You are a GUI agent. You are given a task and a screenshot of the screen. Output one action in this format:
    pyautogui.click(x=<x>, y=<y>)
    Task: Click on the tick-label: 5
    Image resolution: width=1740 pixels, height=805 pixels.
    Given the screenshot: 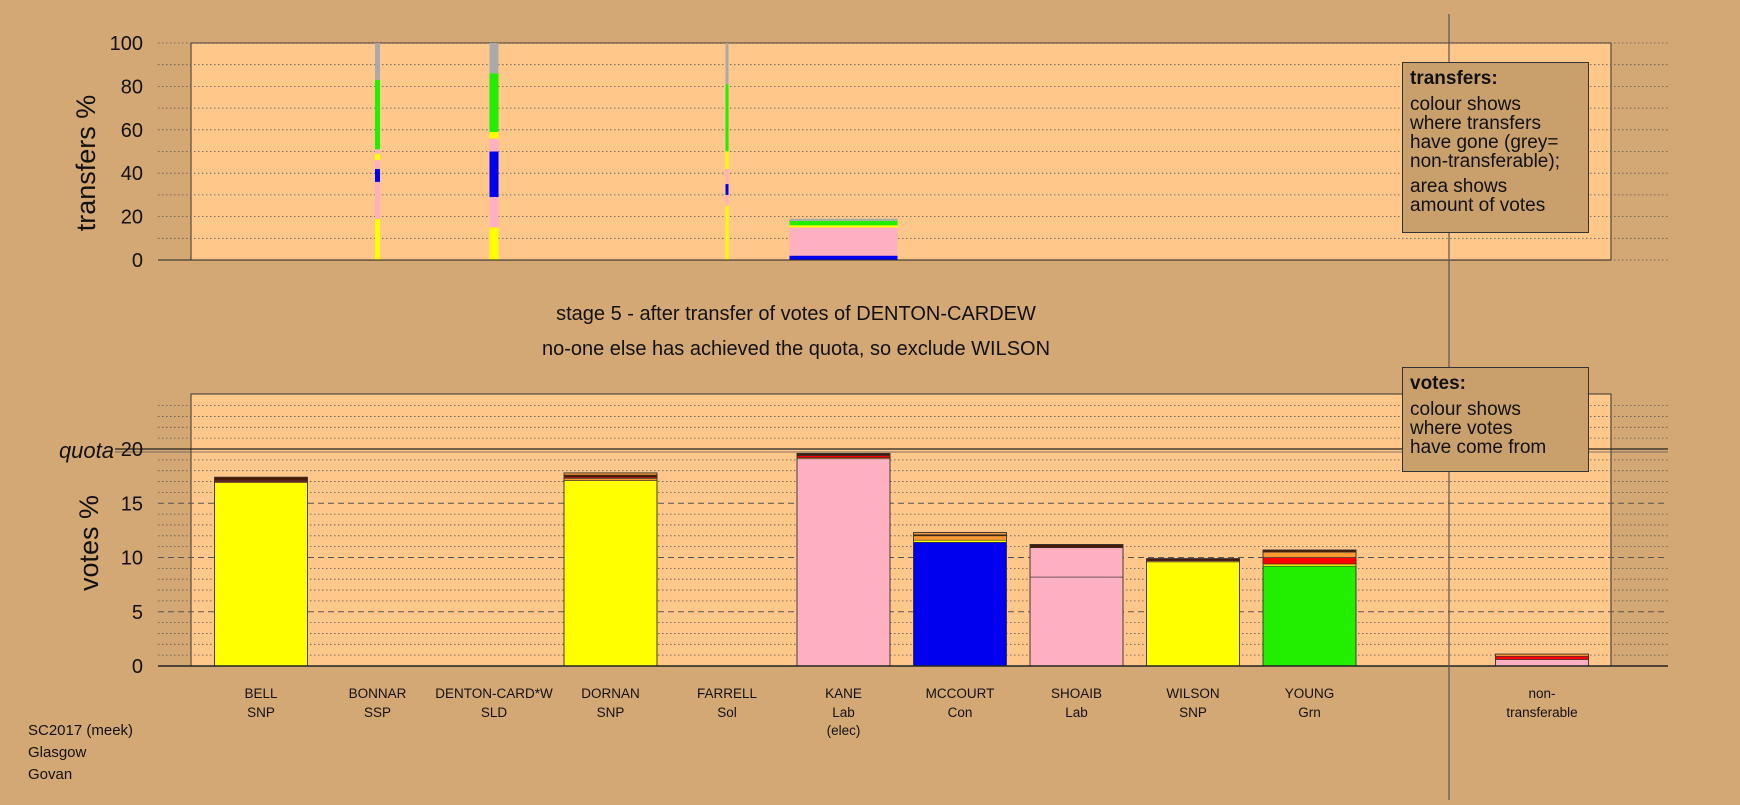 What is the action you would take?
    pyautogui.click(x=137, y=613)
    